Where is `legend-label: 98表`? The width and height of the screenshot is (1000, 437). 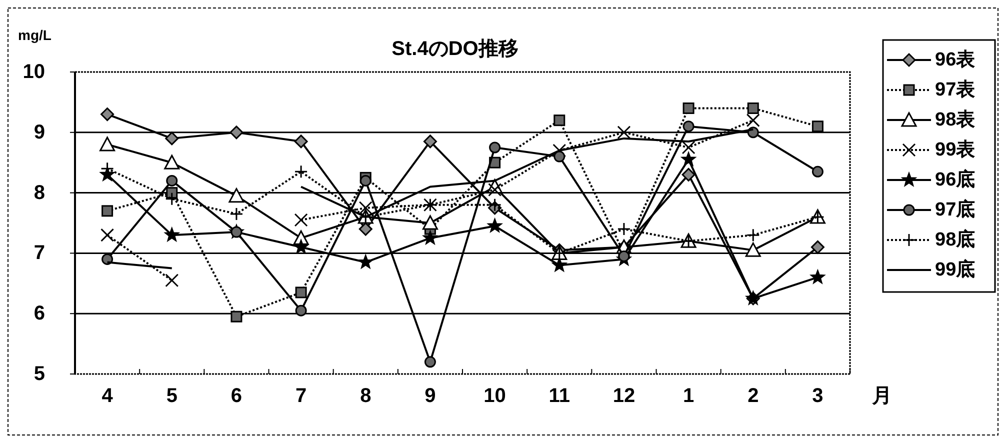
legend-label: 98表 is located at coordinates (955, 119).